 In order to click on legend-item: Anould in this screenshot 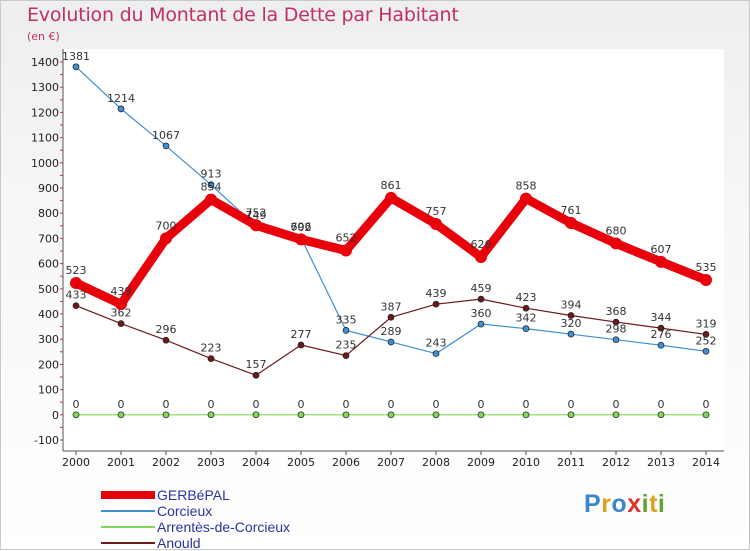, I will do `click(195, 543)`.